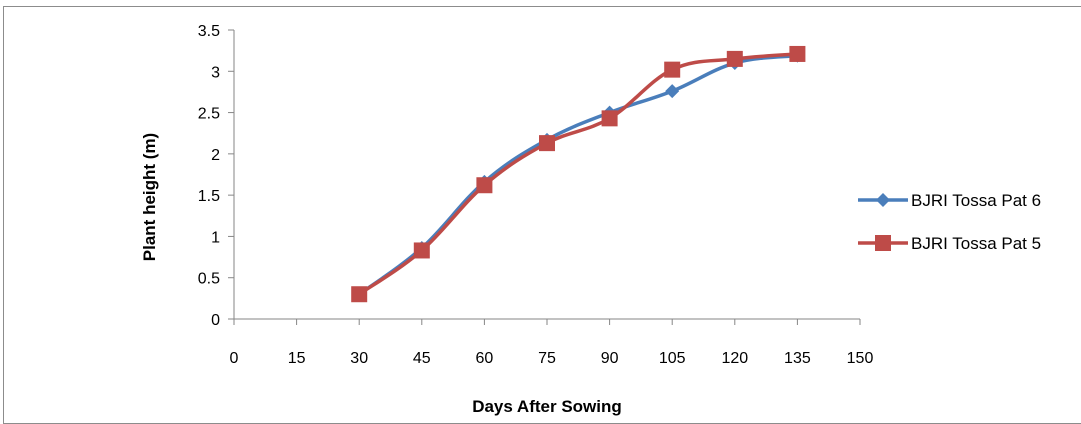 This screenshot has width=1081, height=424. Describe the element at coordinates (797, 358) in the screenshot. I see `x-tick-label: 135` at that location.